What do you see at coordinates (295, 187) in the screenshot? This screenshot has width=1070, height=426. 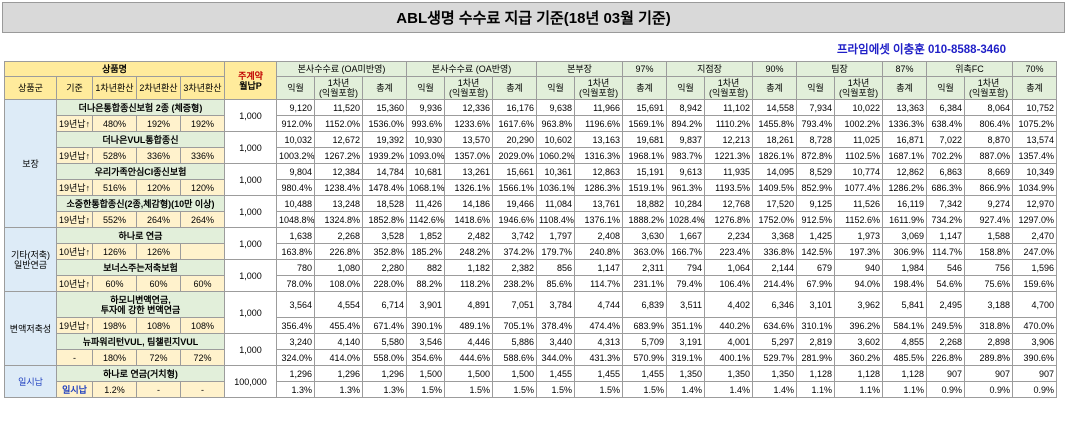 I see `percent-cell: 980.4%` at bounding box center [295, 187].